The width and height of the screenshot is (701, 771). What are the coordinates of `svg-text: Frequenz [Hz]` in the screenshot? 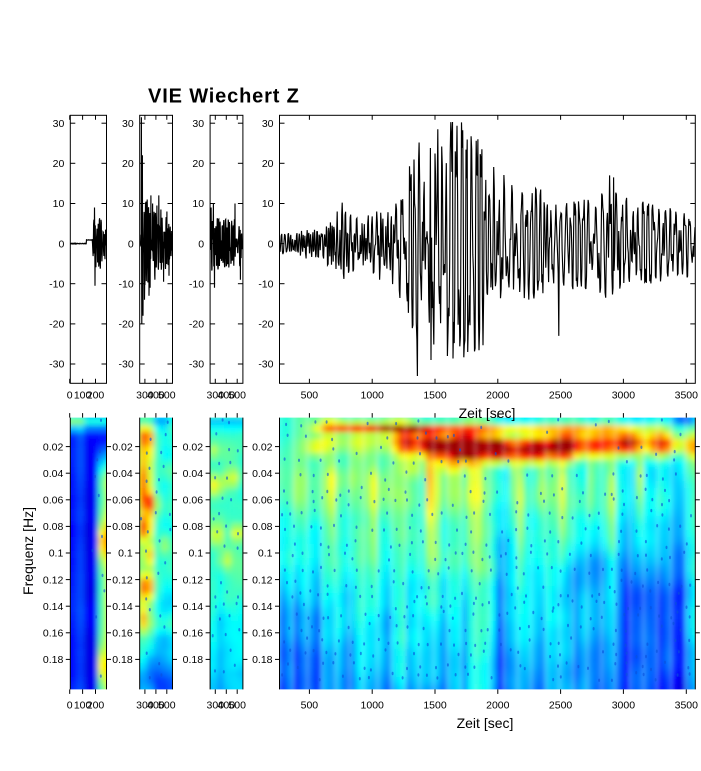 It's located at (28, 551).